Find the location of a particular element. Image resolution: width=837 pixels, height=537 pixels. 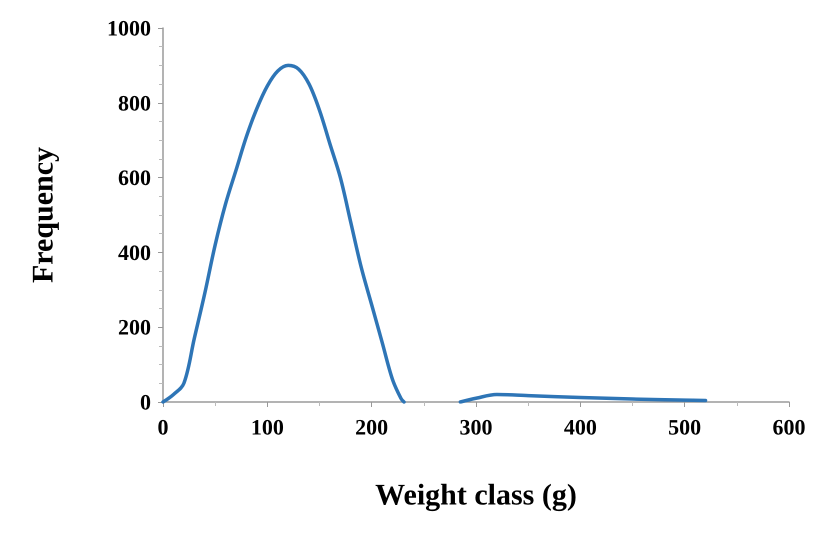

x-tick-label: 200 is located at coordinates (371, 427).